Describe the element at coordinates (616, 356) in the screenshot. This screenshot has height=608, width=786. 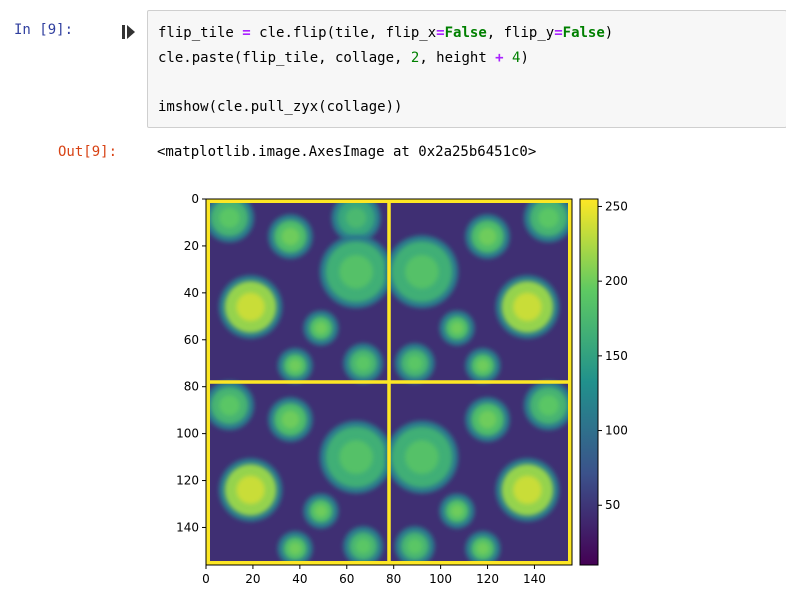
I see `colorbar-tick-label: 150` at that location.